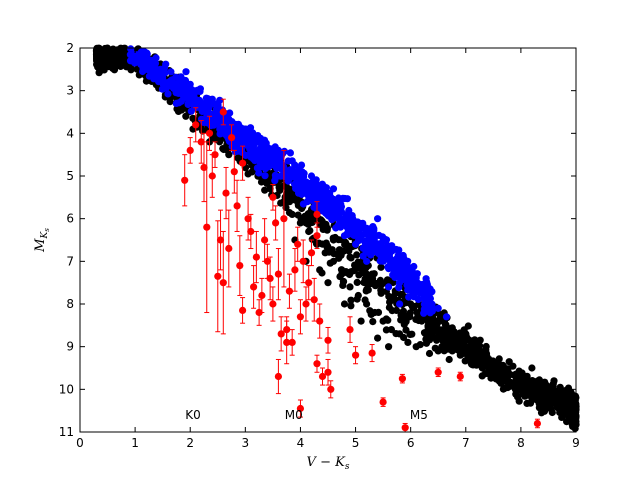  What do you see at coordinates (328, 463) in the screenshot?
I see `x-axis-label: V − Ks` at bounding box center [328, 463].